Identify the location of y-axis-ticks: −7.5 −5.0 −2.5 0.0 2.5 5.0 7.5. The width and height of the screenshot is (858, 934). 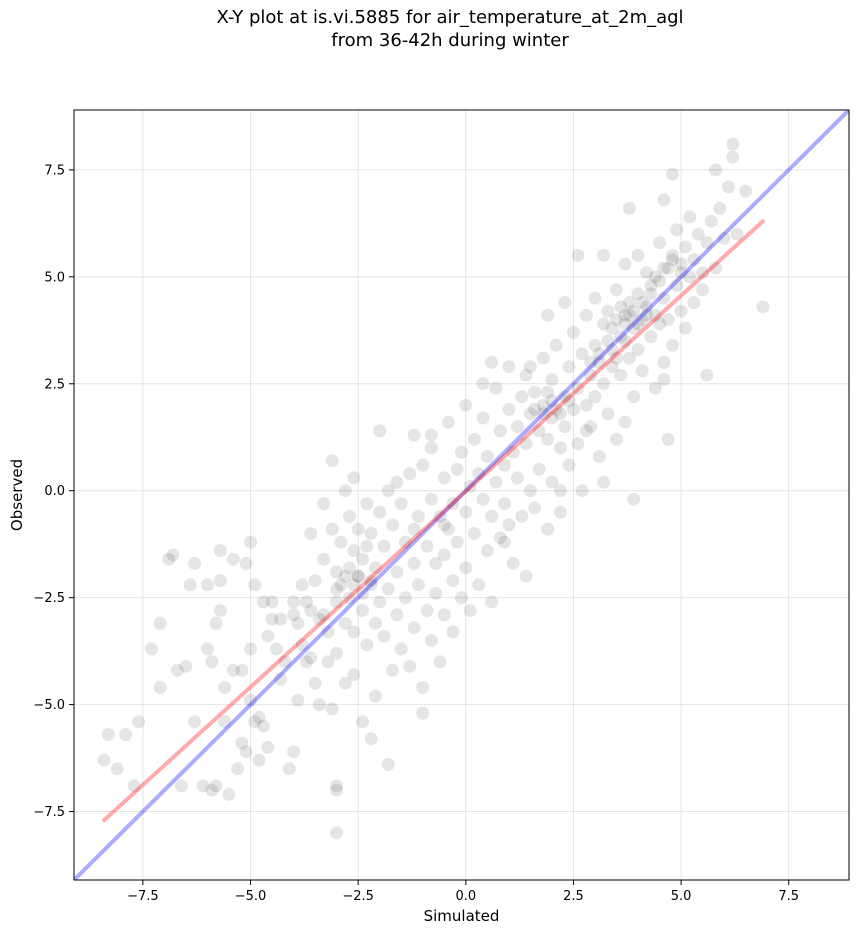
(53, 491).